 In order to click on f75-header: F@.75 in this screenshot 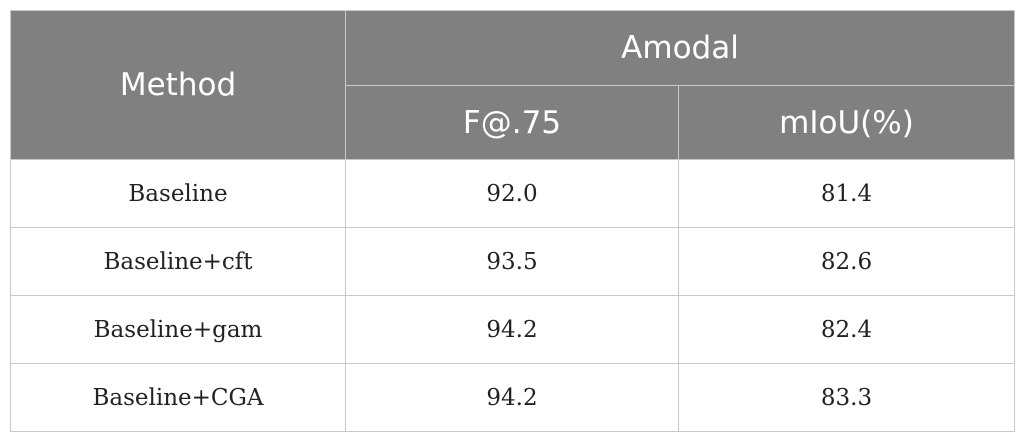, I will do `click(512, 122)`.